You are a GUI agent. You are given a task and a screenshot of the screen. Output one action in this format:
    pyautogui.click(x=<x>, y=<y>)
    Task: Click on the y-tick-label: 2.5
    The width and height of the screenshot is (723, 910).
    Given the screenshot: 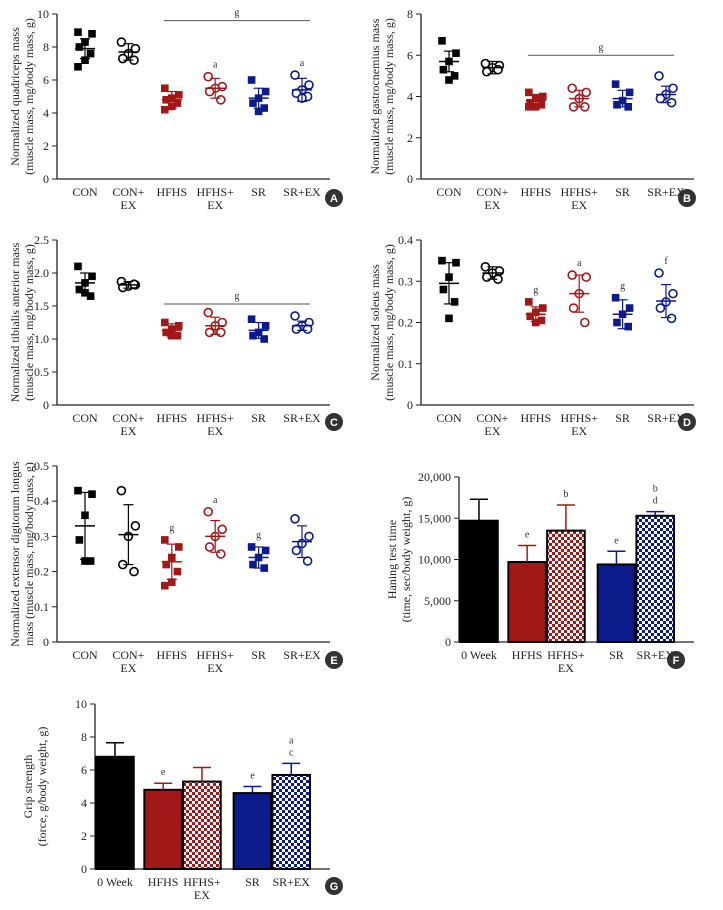 What is the action you would take?
    pyautogui.click(x=41, y=240)
    